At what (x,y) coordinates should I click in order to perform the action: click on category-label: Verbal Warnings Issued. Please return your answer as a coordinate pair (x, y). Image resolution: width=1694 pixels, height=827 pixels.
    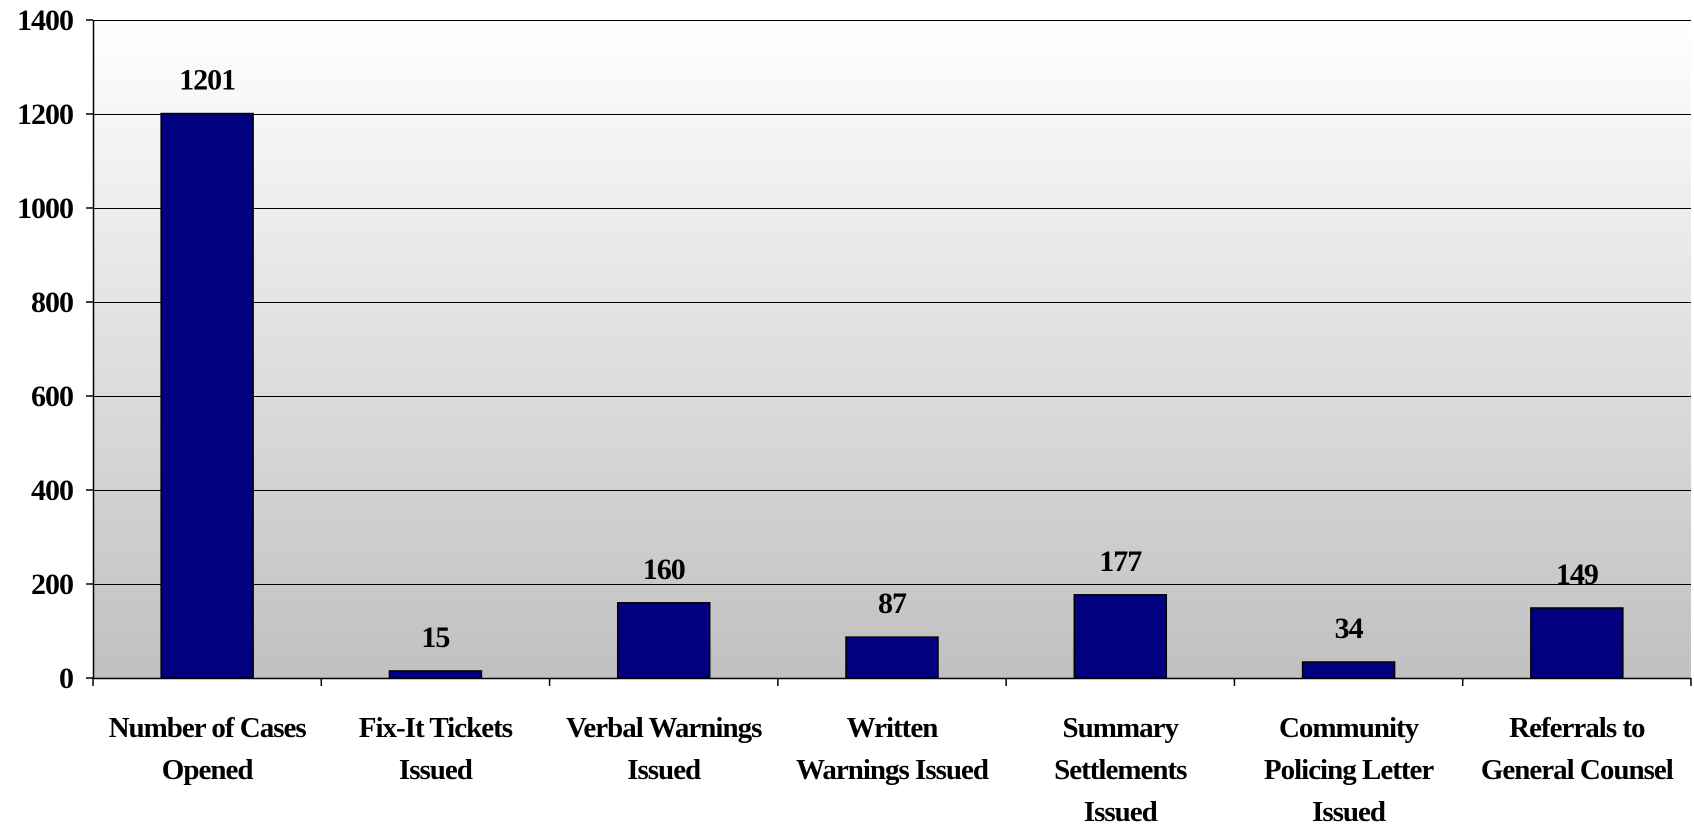
    Looking at the image, I should click on (664, 749).